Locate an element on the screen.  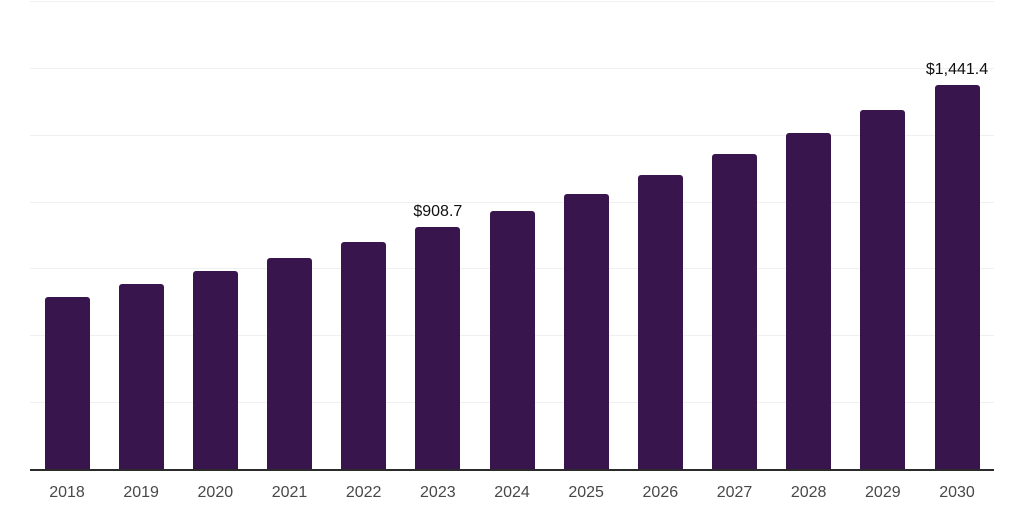
bar-2020 is located at coordinates (215, 370).